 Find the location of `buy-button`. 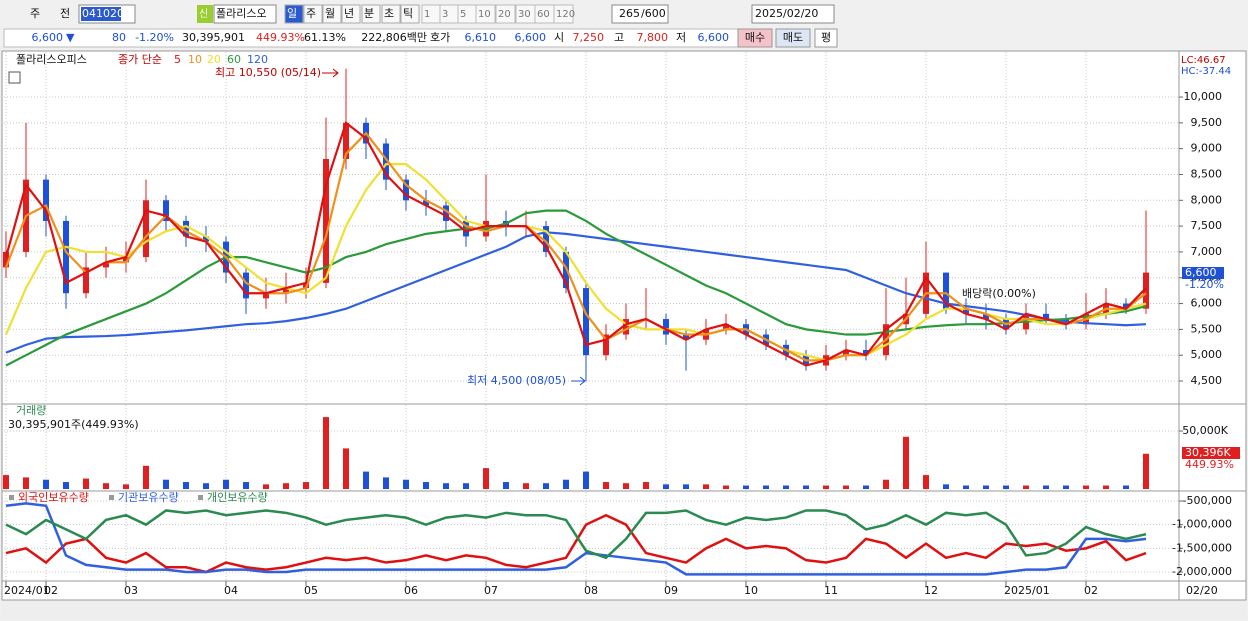

buy-button is located at coordinates (755, 38).